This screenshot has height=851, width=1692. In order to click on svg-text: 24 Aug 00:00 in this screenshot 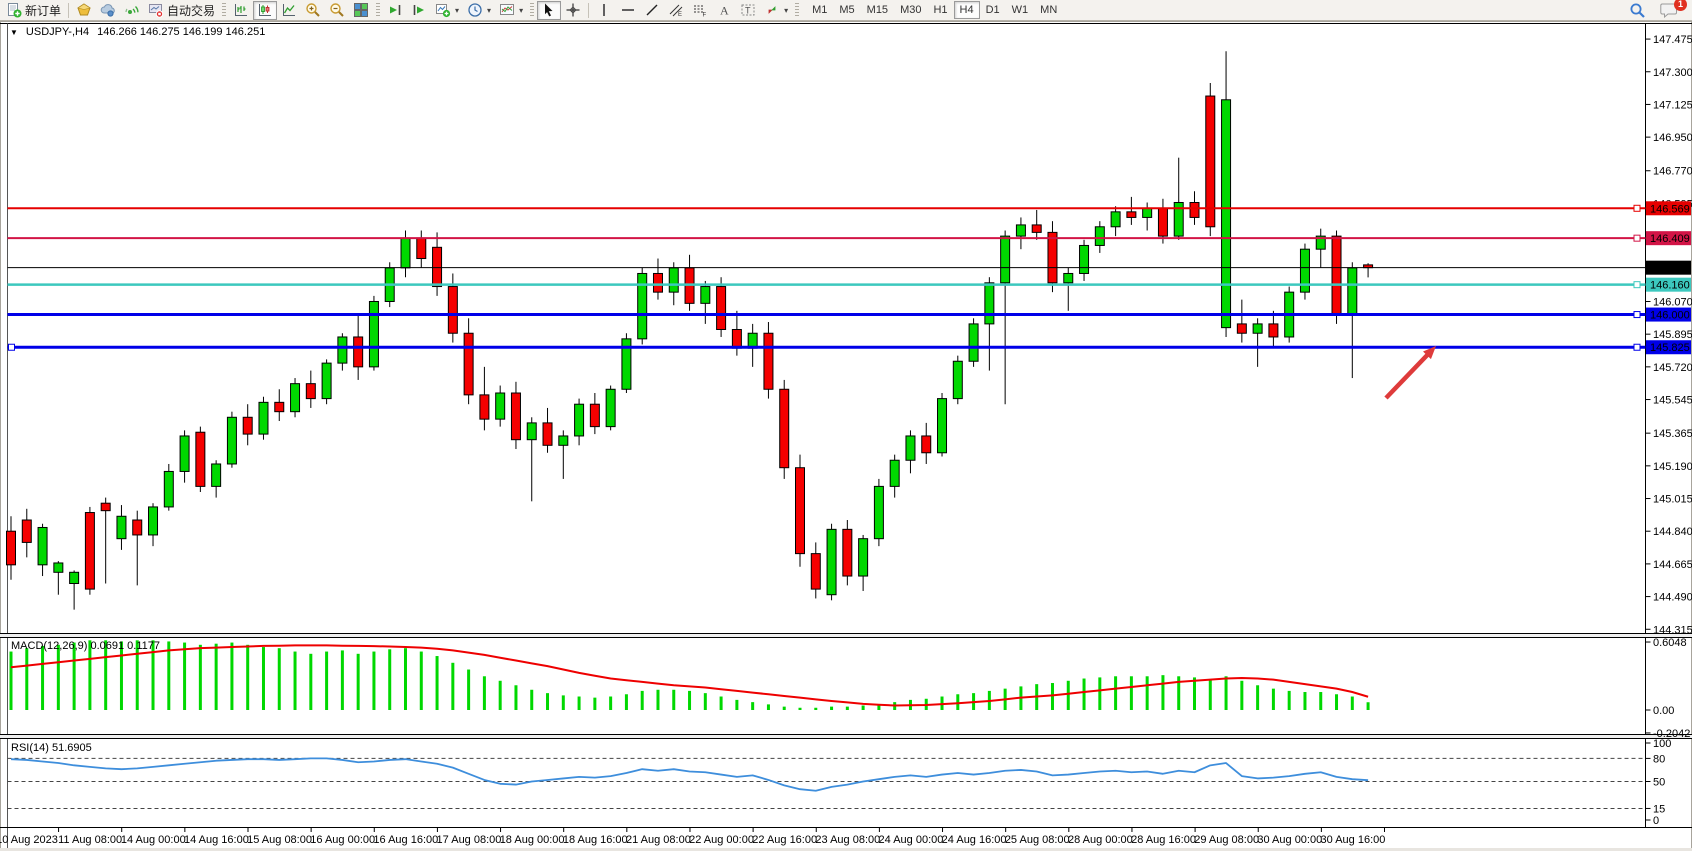, I will do `click(911, 840)`.